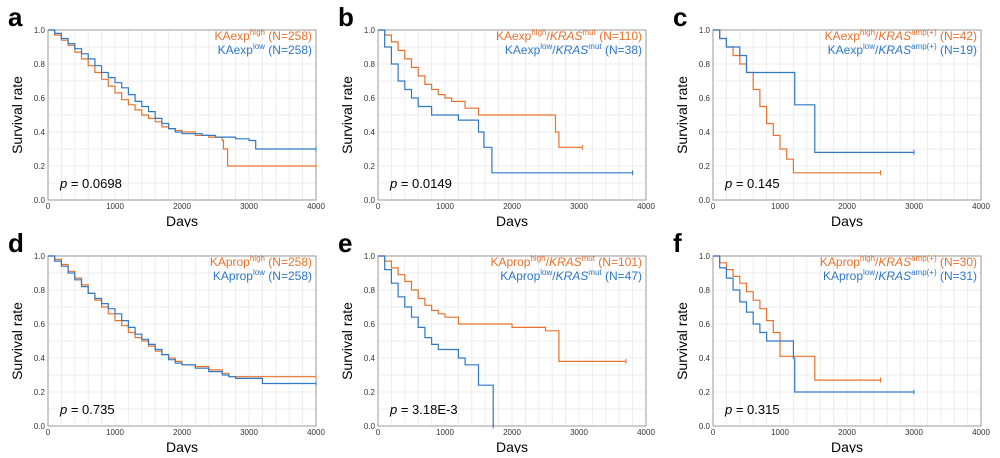 This screenshot has height=458, width=1000. Describe the element at coordinates (16, 243) in the screenshot. I see `panel-letter: d` at that location.